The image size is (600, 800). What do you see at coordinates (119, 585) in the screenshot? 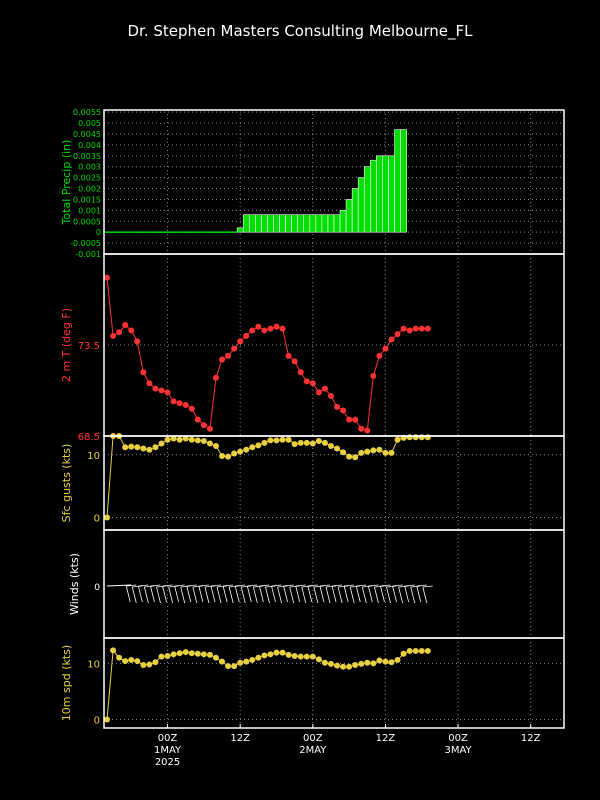
I see `wind-calm` at bounding box center [119, 585].